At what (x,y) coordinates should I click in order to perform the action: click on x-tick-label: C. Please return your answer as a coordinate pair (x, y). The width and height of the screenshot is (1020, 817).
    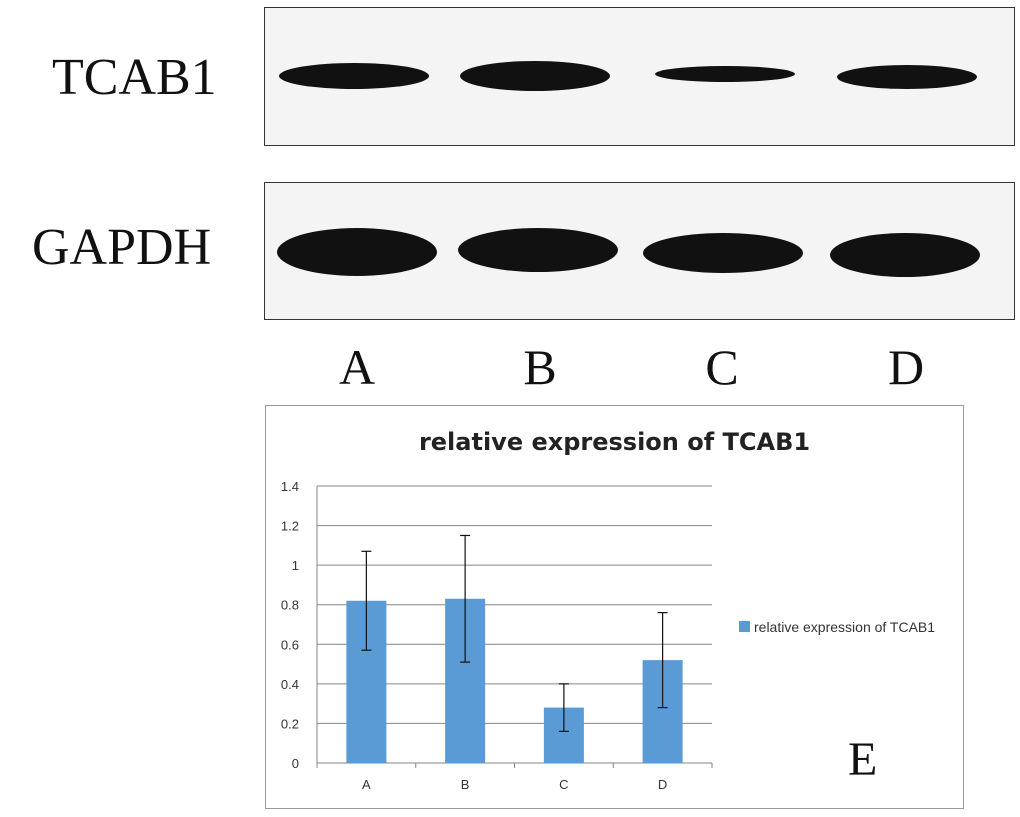
    Looking at the image, I should click on (563, 784).